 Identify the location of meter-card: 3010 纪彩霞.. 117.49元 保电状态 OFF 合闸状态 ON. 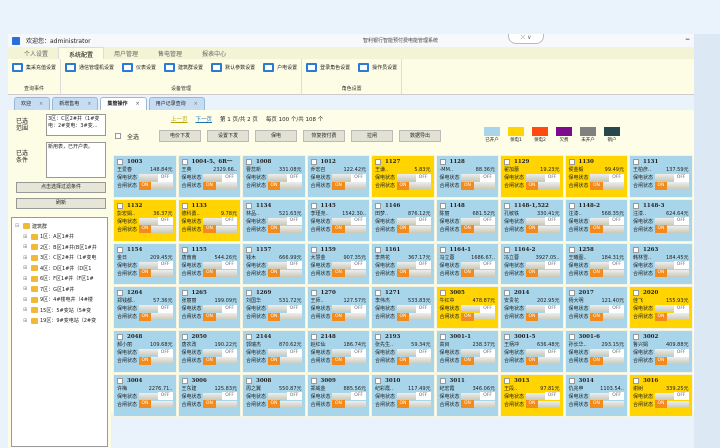
(403, 395).